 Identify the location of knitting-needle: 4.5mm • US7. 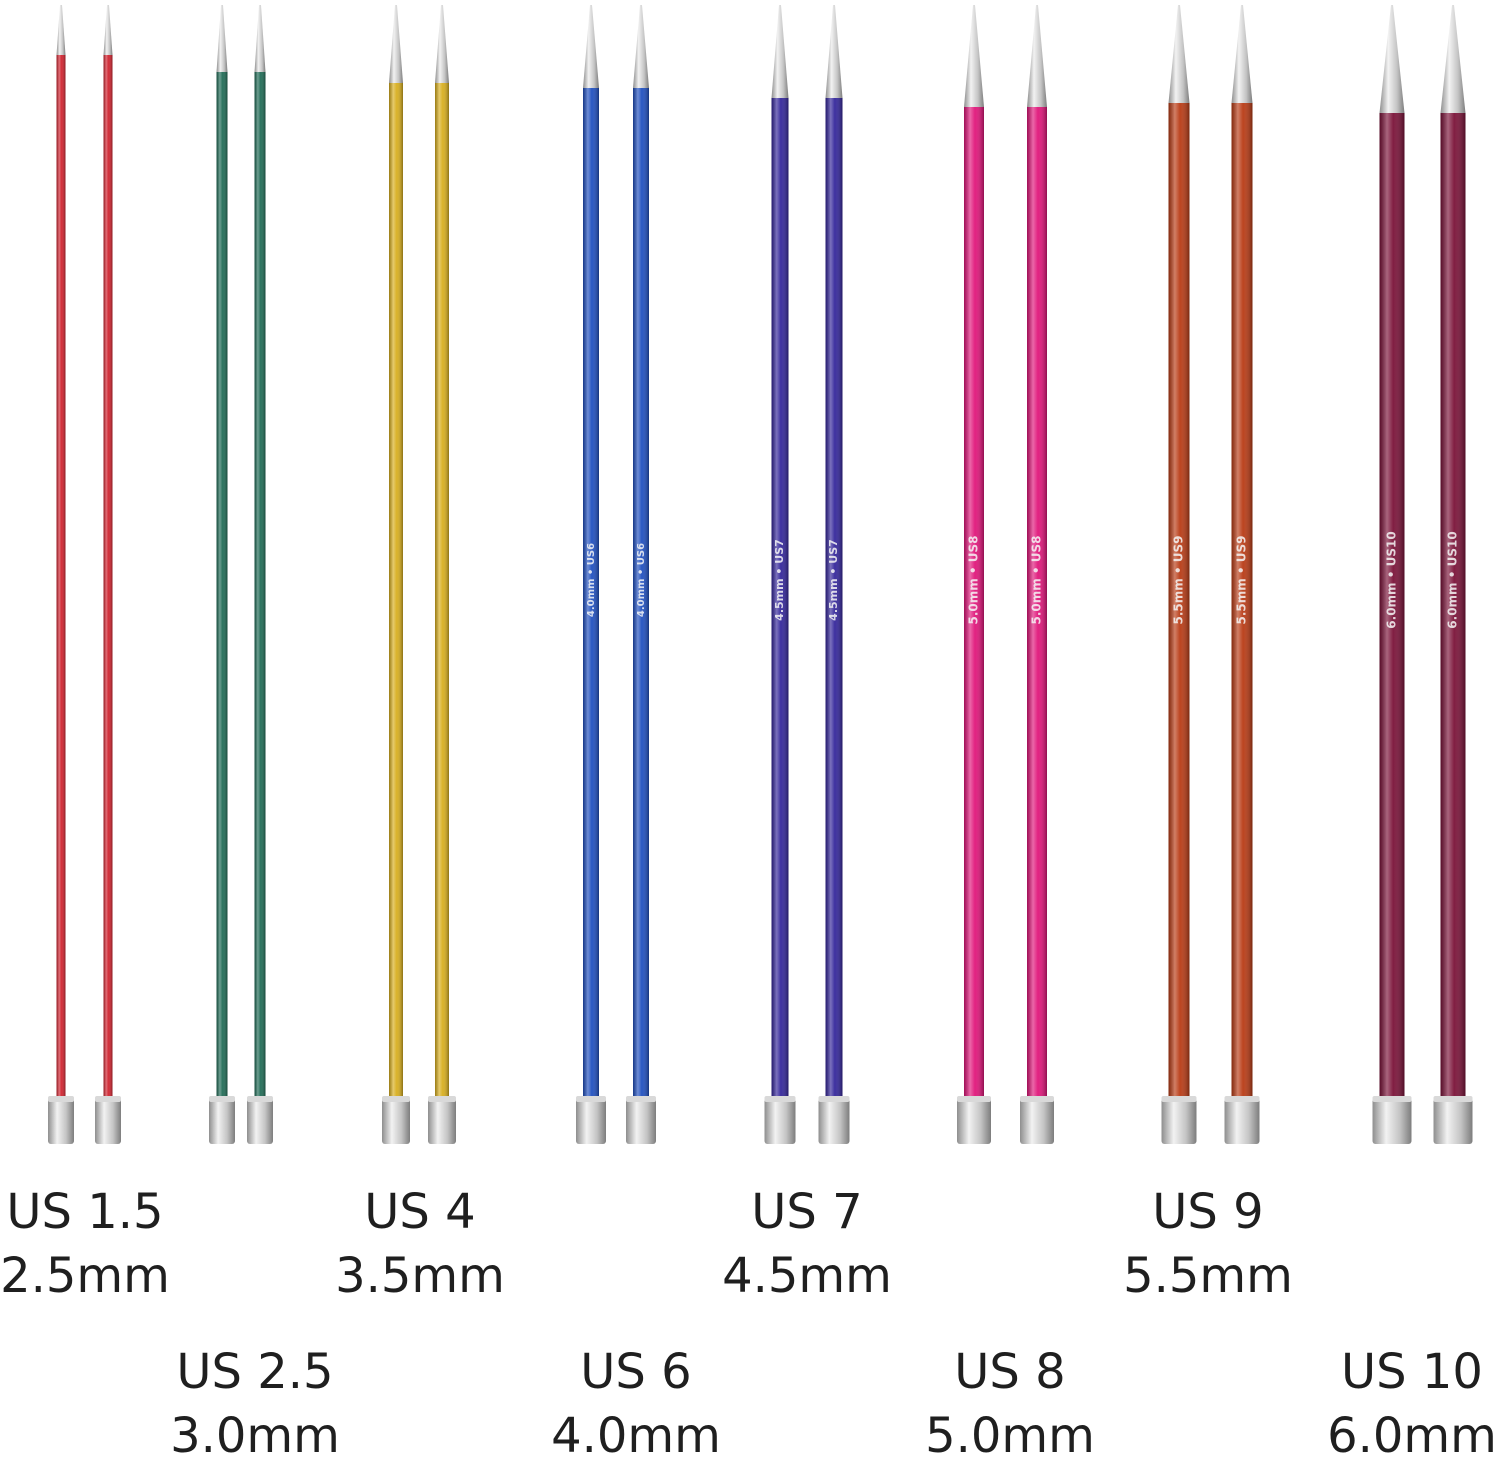
(834, 574).